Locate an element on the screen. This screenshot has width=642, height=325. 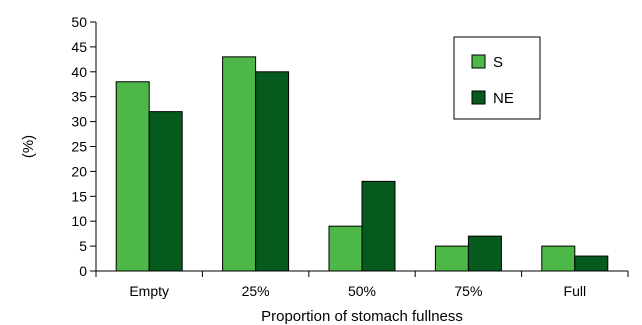
x-axis: Empty 25% 50% 75% Full is located at coordinates (362, 284).